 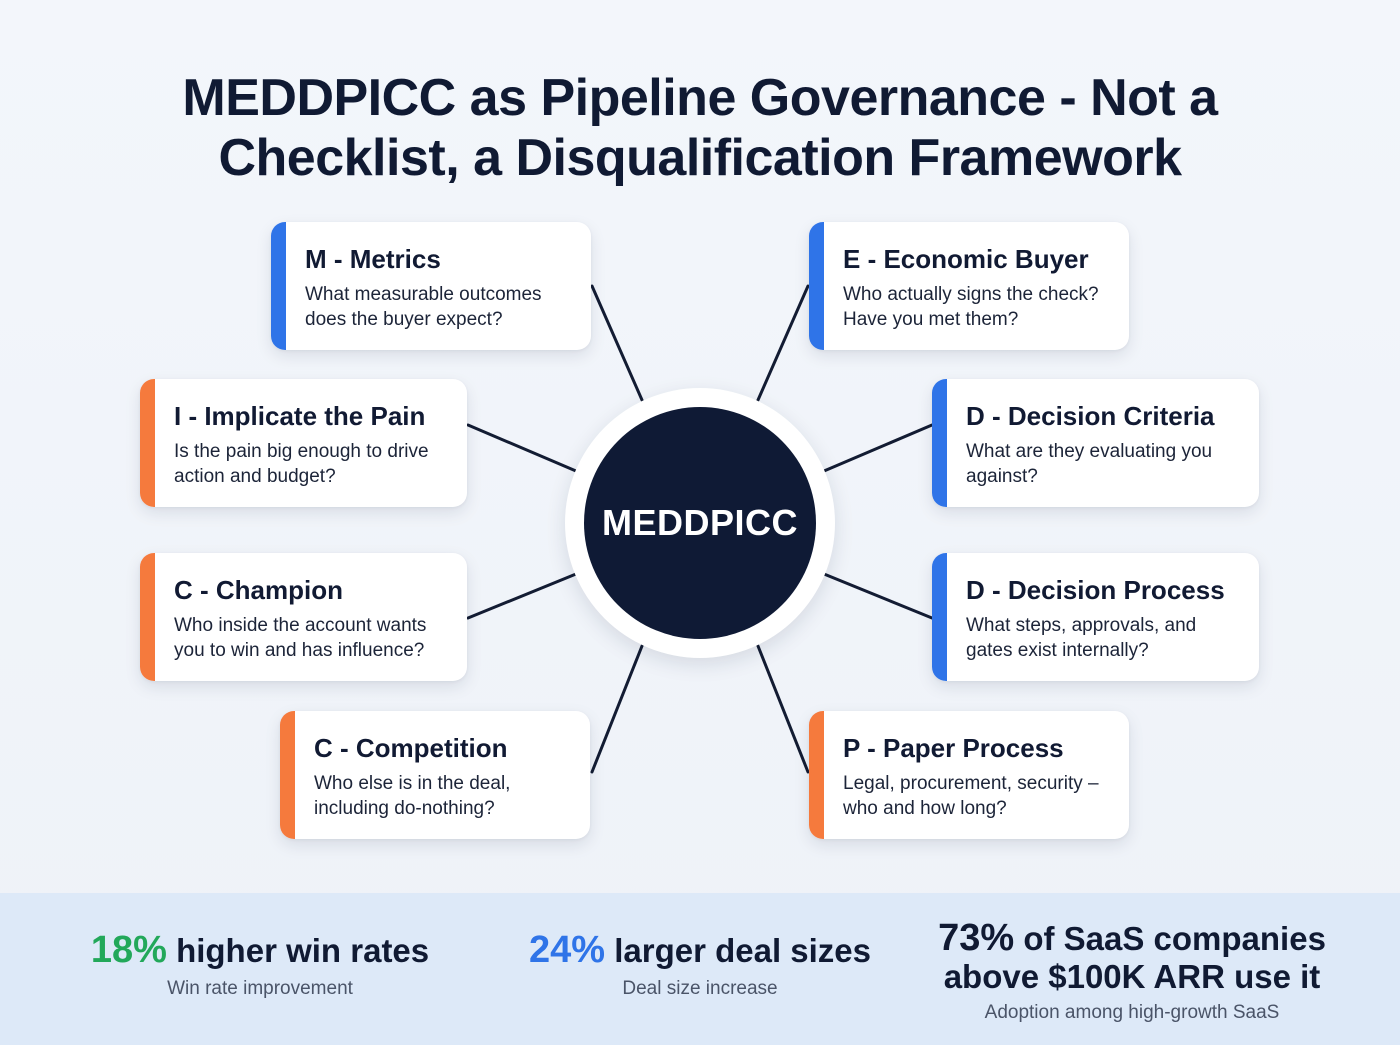 I want to click on card-heading: D - Decision Criteria, so click(x=1090, y=416).